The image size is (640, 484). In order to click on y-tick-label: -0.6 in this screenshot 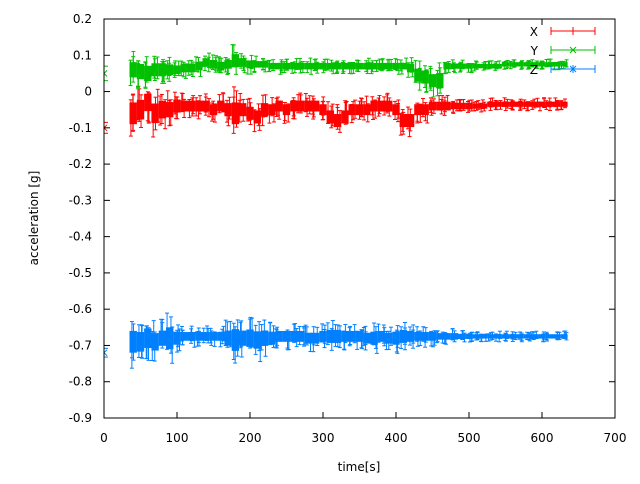, I will do `click(80, 309)`.